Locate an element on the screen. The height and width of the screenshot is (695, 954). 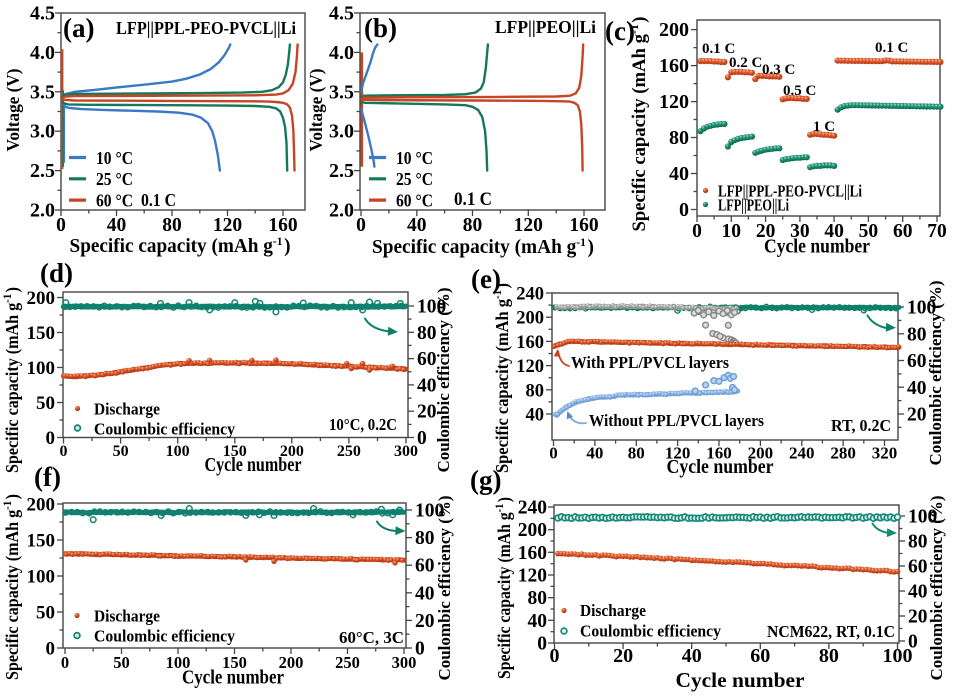
svg-text: 0.5 C is located at coordinates (799, 91).